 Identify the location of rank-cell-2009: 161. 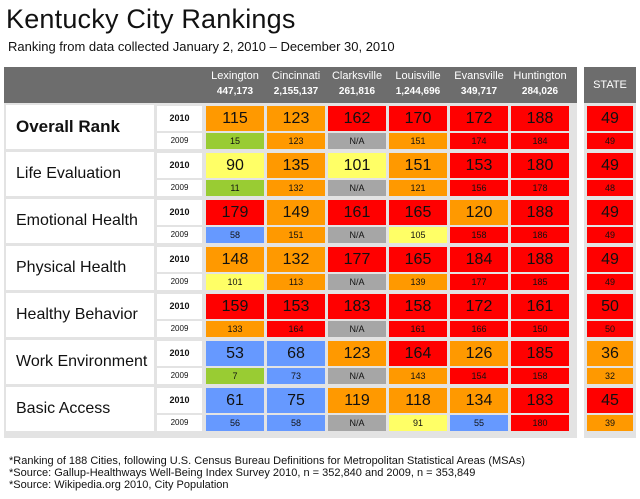
(418, 329).